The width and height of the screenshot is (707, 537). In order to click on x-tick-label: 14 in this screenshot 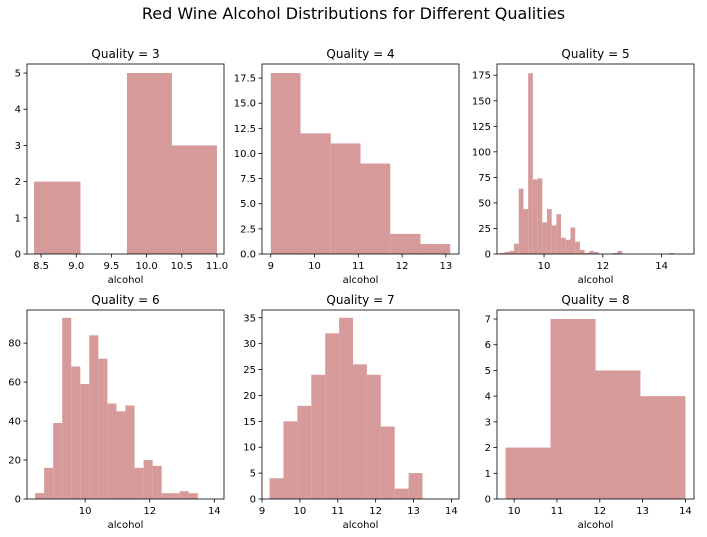, I will do `click(685, 511)`.